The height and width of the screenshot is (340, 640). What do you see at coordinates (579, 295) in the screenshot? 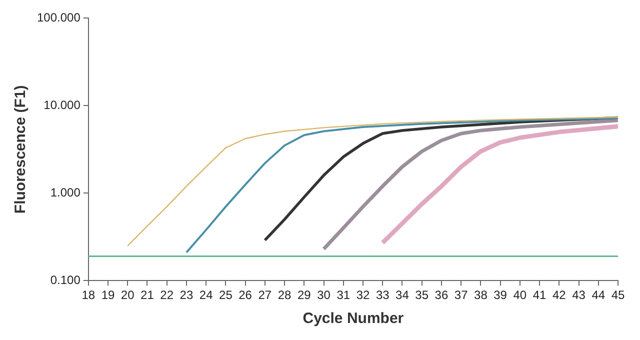
I see `x-tick-label: 43` at bounding box center [579, 295].